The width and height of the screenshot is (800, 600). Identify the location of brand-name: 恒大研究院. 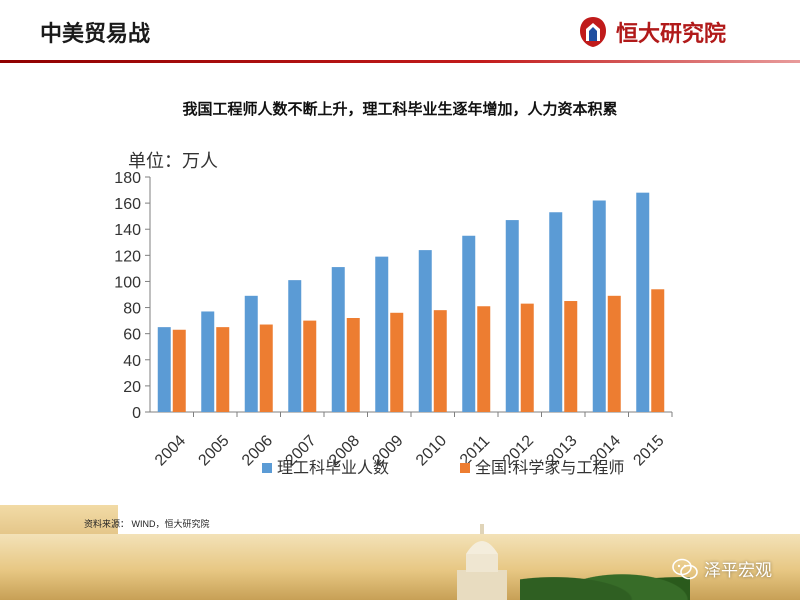
(670, 34).